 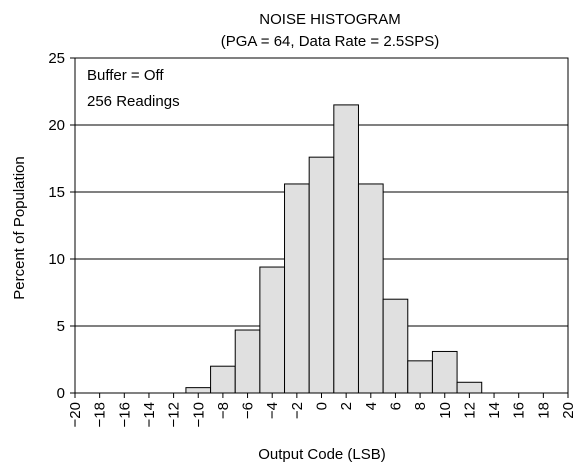 I want to click on x-tick-label: −20, so click(x=75, y=414).